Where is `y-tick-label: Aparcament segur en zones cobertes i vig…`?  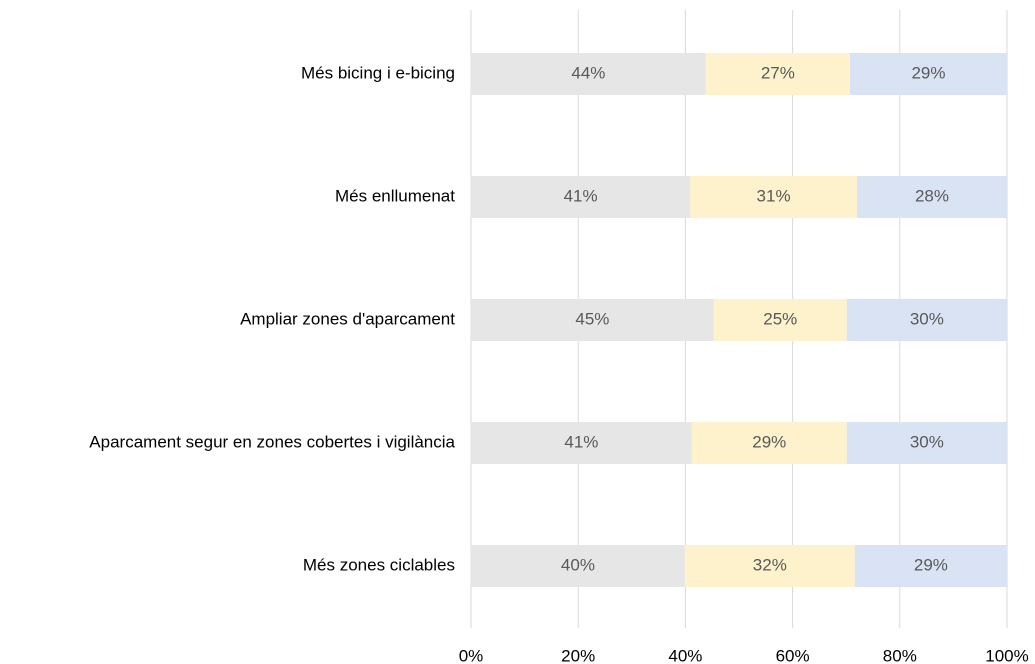 y-tick-label: Aparcament segur en zones cobertes i vig… is located at coordinates (272, 441).